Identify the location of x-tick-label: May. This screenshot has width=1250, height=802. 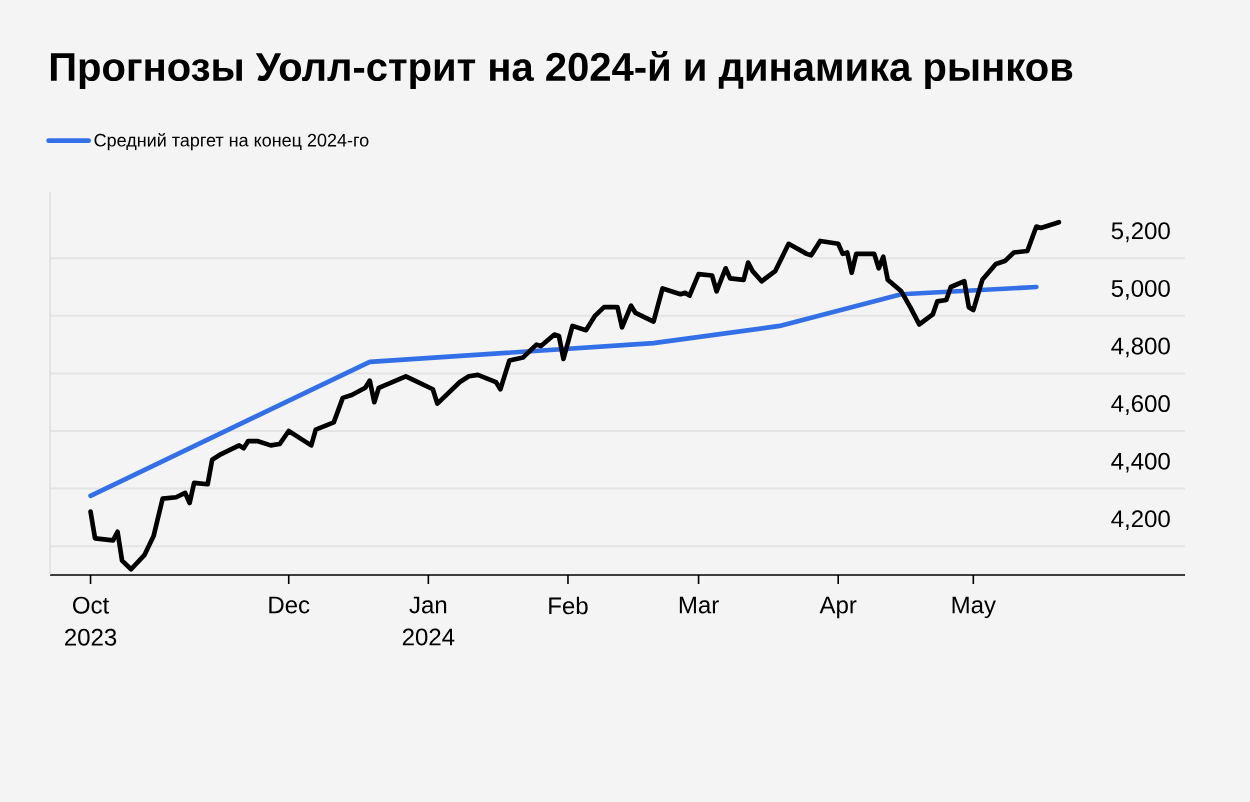
(974, 607).